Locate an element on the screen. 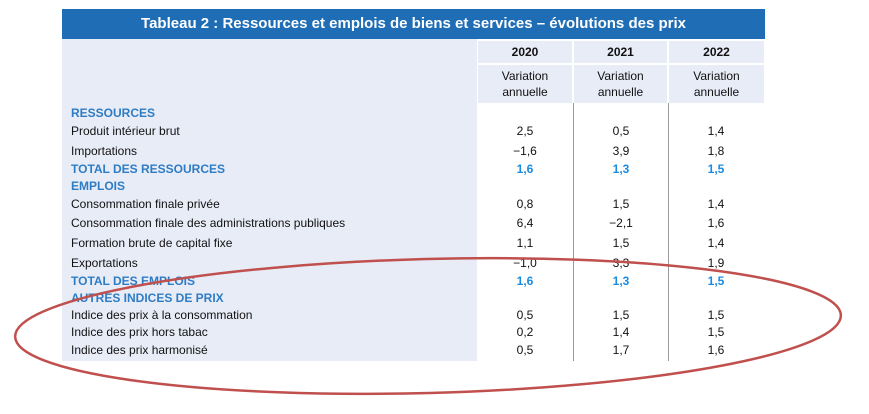 Image resolution: width=869 pixels, height=414 pixels. row-label: RESSOURCES is located at coordinates (113, 113).